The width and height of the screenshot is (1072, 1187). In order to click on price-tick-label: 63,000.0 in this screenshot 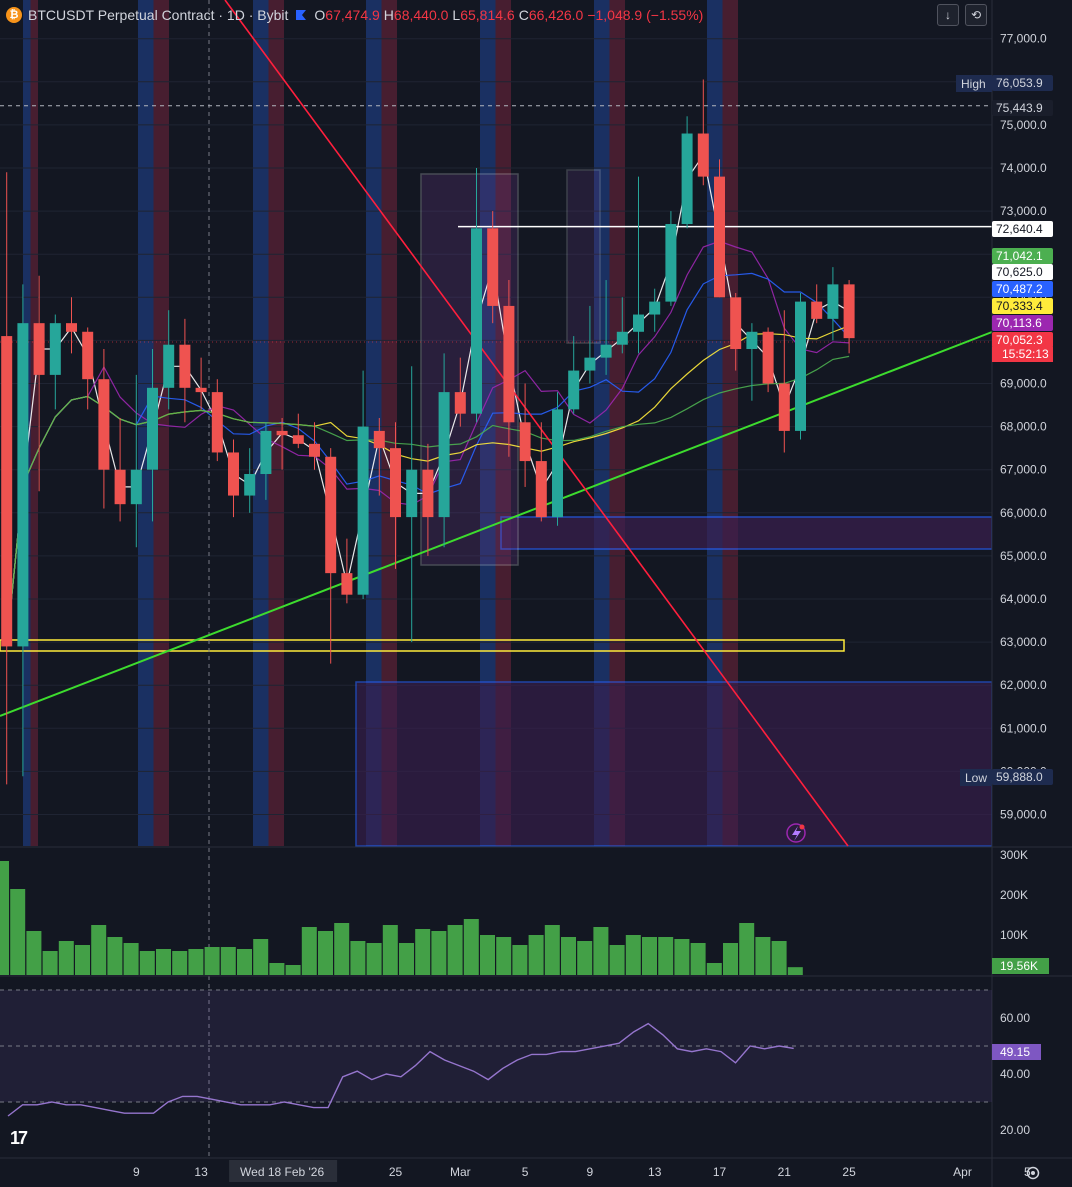, I will do `click(1023, 642)`.